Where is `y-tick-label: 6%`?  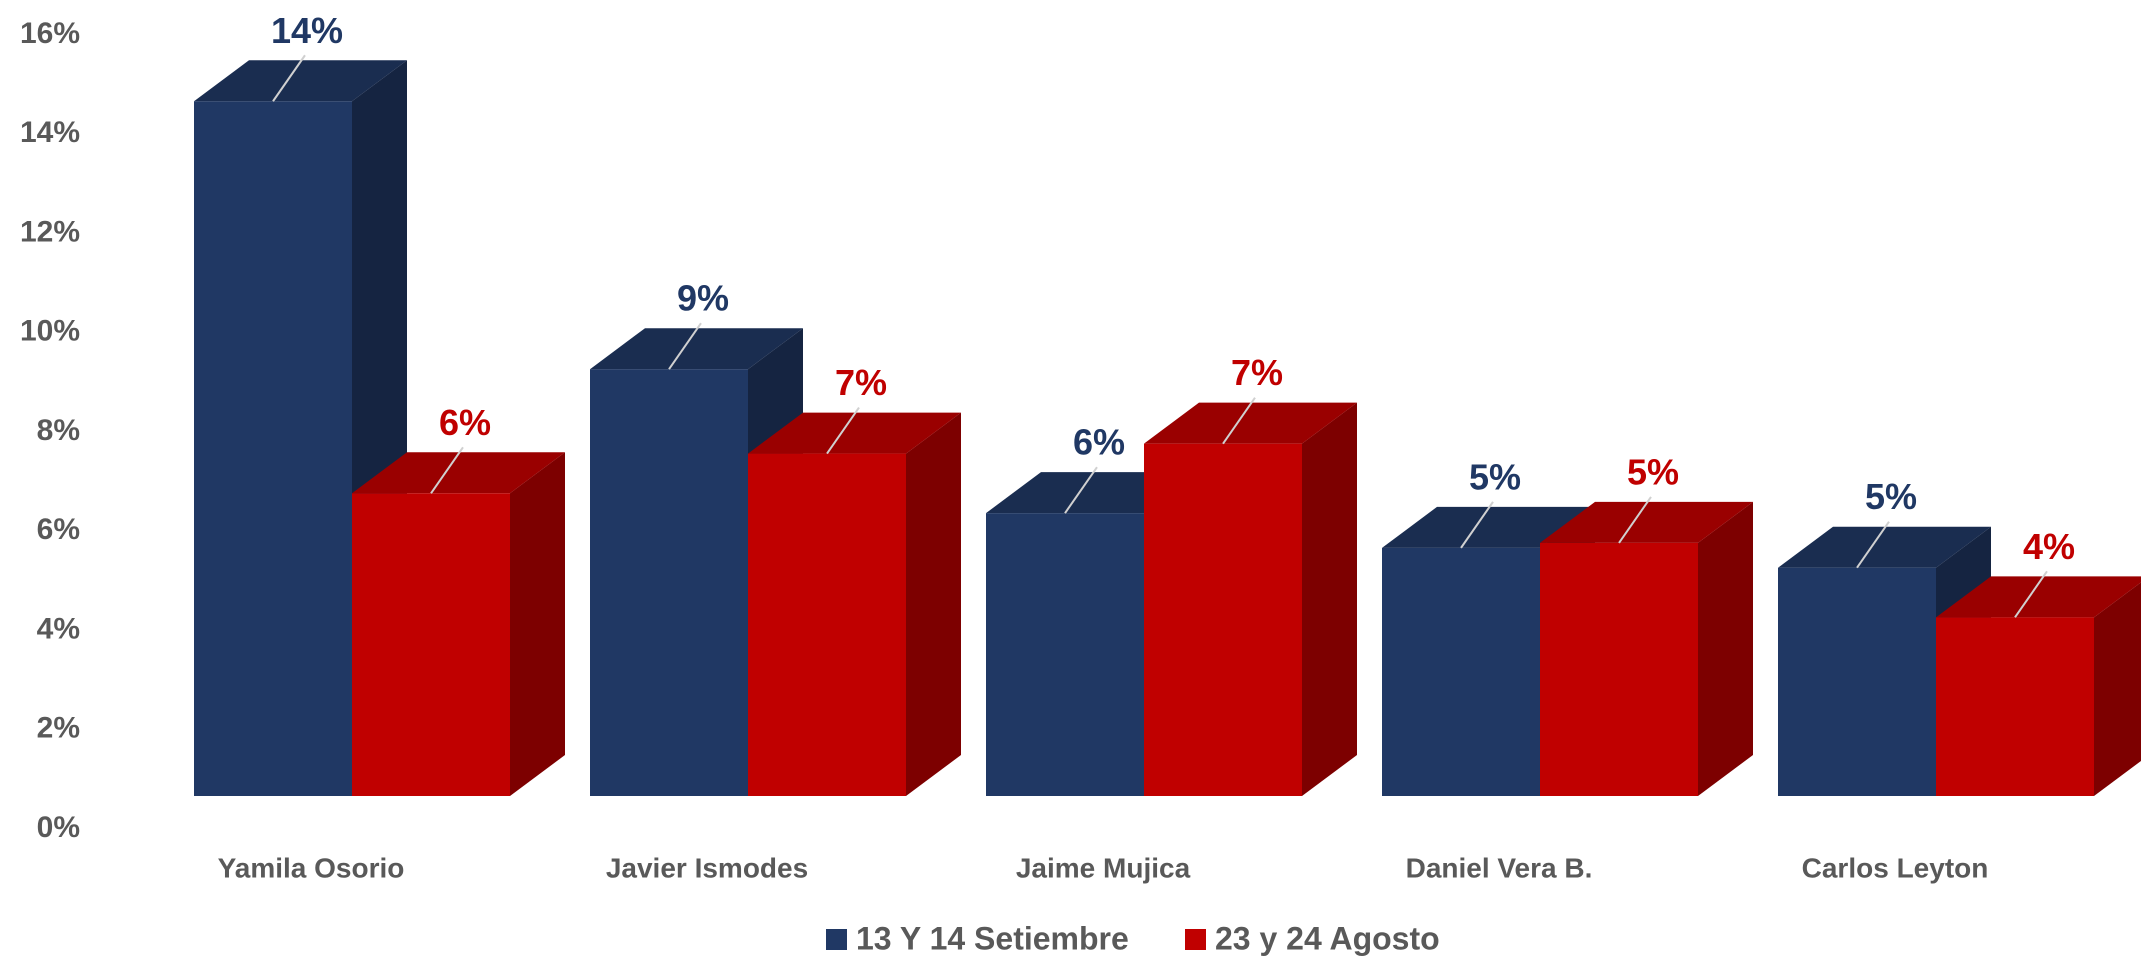 y-tick-label: 6% is located at coordinates (58, 529).